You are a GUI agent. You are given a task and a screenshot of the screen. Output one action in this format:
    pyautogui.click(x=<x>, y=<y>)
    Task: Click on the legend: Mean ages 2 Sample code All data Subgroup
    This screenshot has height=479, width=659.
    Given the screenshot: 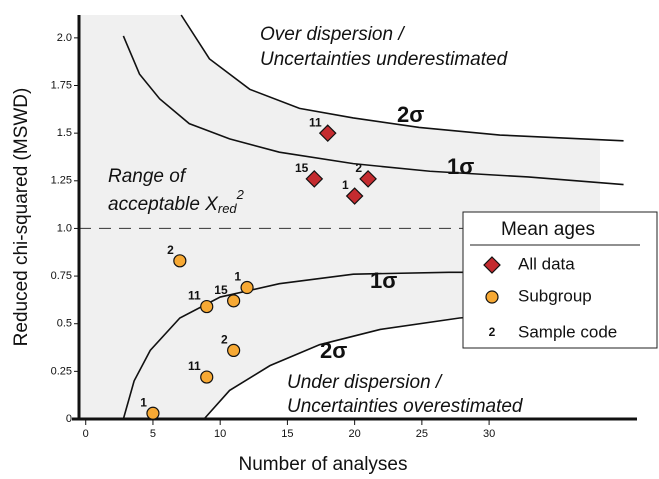 What is the action you would take?
    pyautogui.click(x=560, y=280)
    